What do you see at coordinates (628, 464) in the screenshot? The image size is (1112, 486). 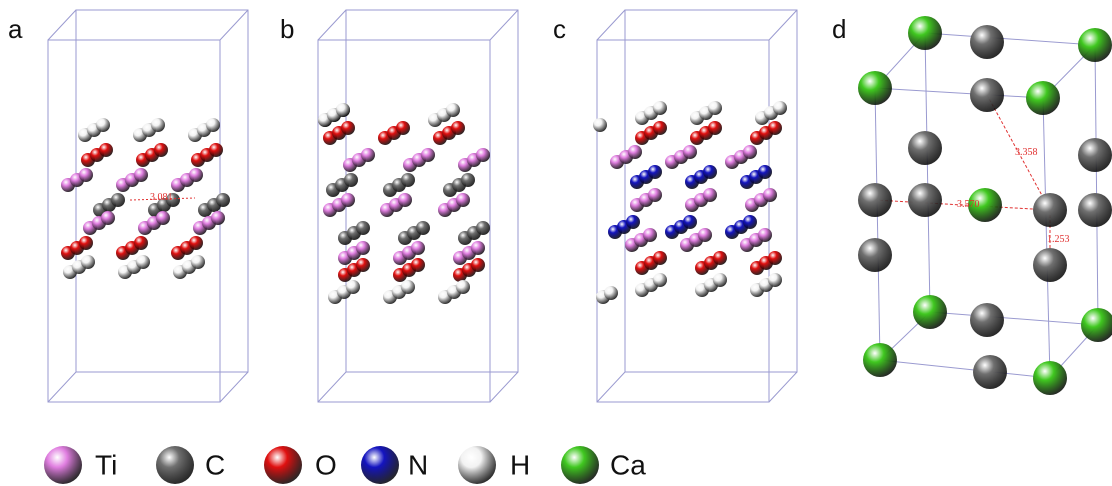 I see `legend-label: Ca` at bounding box center [628, 464].